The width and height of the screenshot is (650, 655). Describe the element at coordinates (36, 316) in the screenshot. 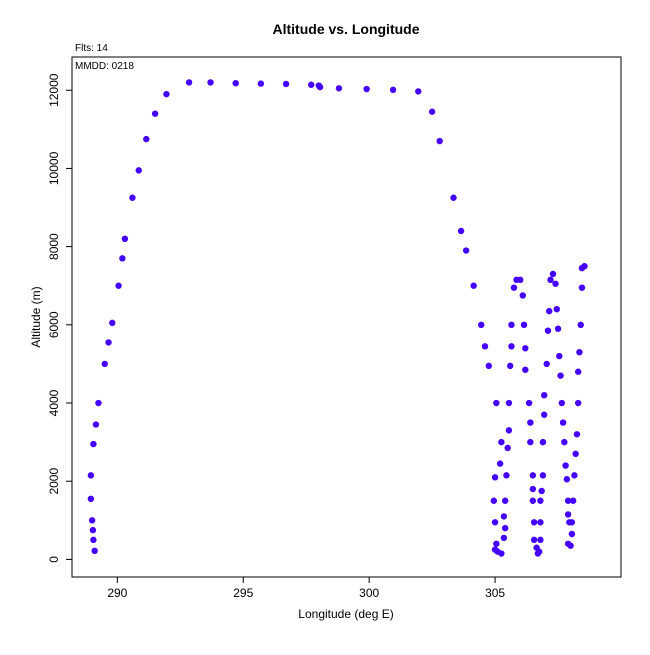

I see `y-axis-label: Altitude (m)` at that location.